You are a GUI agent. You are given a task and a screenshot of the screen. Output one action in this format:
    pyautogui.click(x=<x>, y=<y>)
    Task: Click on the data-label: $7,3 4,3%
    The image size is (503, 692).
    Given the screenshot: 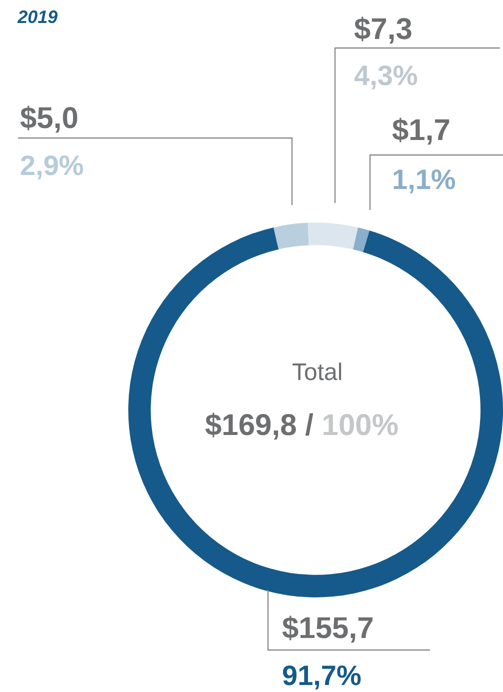 What is the action you would take?
    pyautogui.click(x=386, y=52)
    